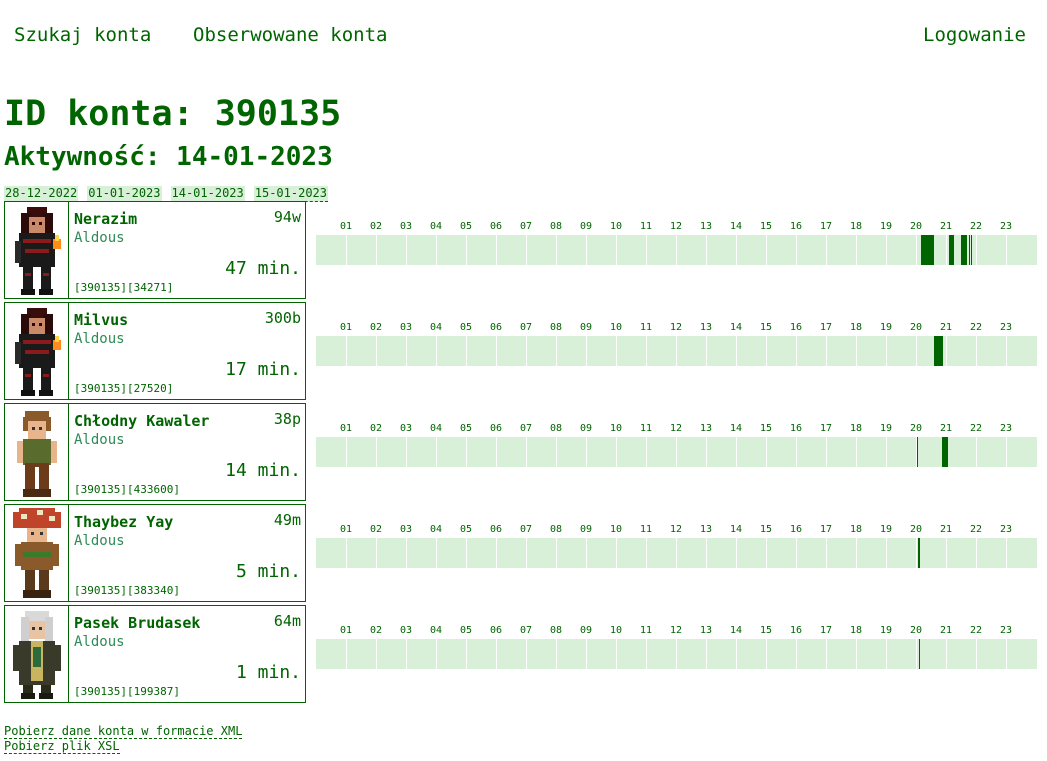 The width and height of the screenshot is (1047, 761). What do you see at coordinates (124, 194) in the screenshot?
I see `date-link: 01-01-2023` at bounding box center [124, 194].